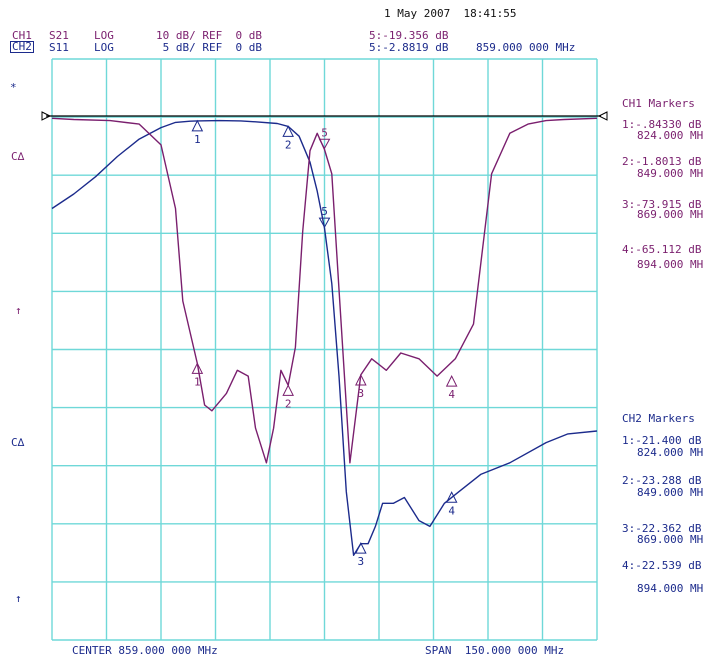 The width and height of the screenshot is (703, 659). Describe the element at coordinates (451, 394) in the screenshot. I see `ch2-marker-4-label: 4` at that location.